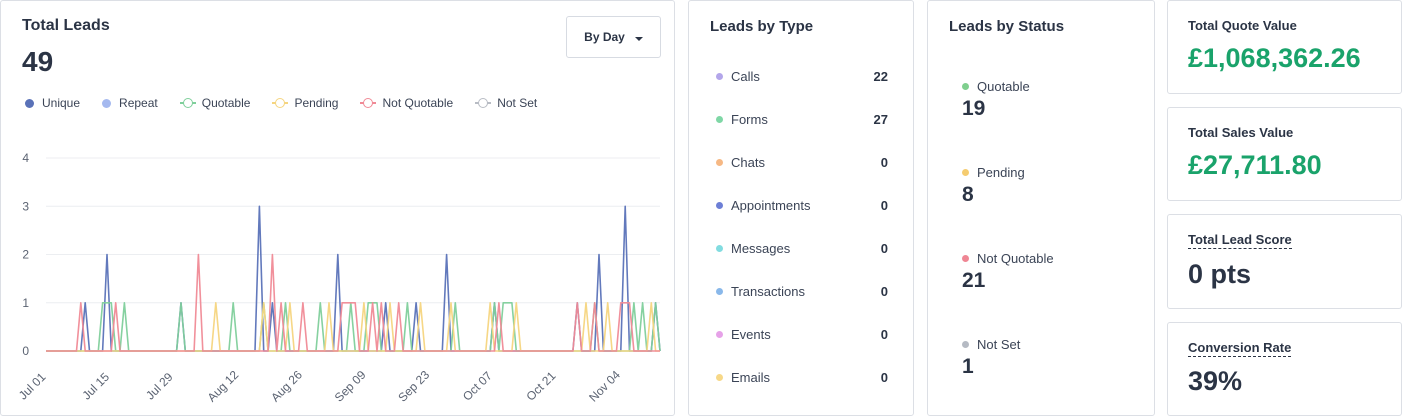 This screenshot has width=1402, height=416. Describe the element at coordinates (316, 103) in the screenshot. I see `legend-label: Pending` at that location.